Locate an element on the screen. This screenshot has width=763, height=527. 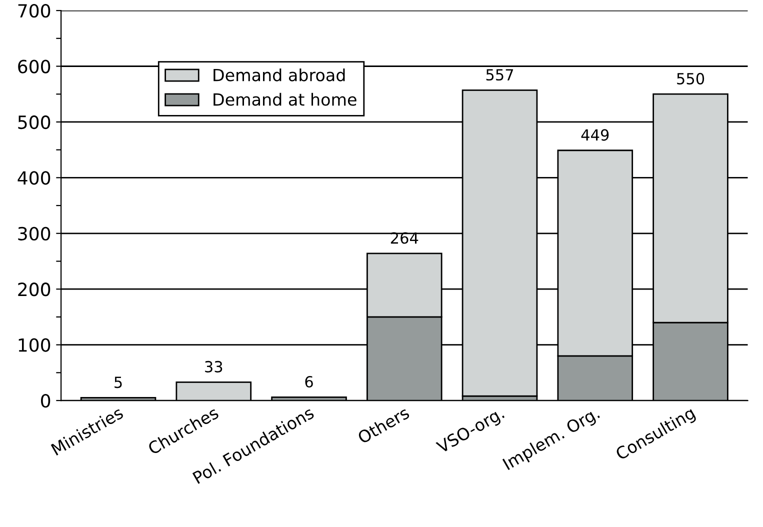
y-tick-label: 300 is located at coordinates (34, 233).